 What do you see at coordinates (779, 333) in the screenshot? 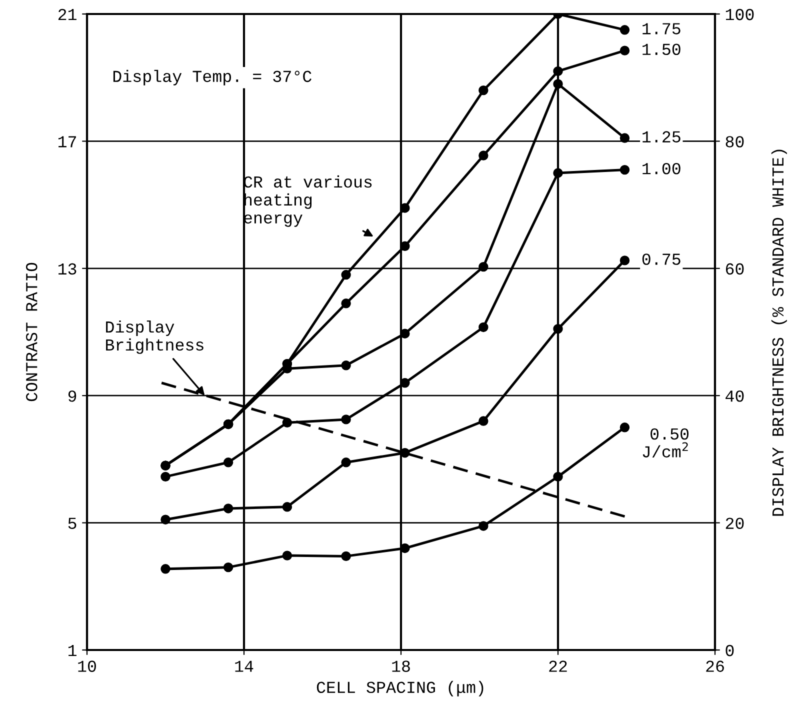
I see `y2-axis-title: DISPLAY BRIGHTNESS (% STANDARD WHITE)` at bounding box center [779, 333].